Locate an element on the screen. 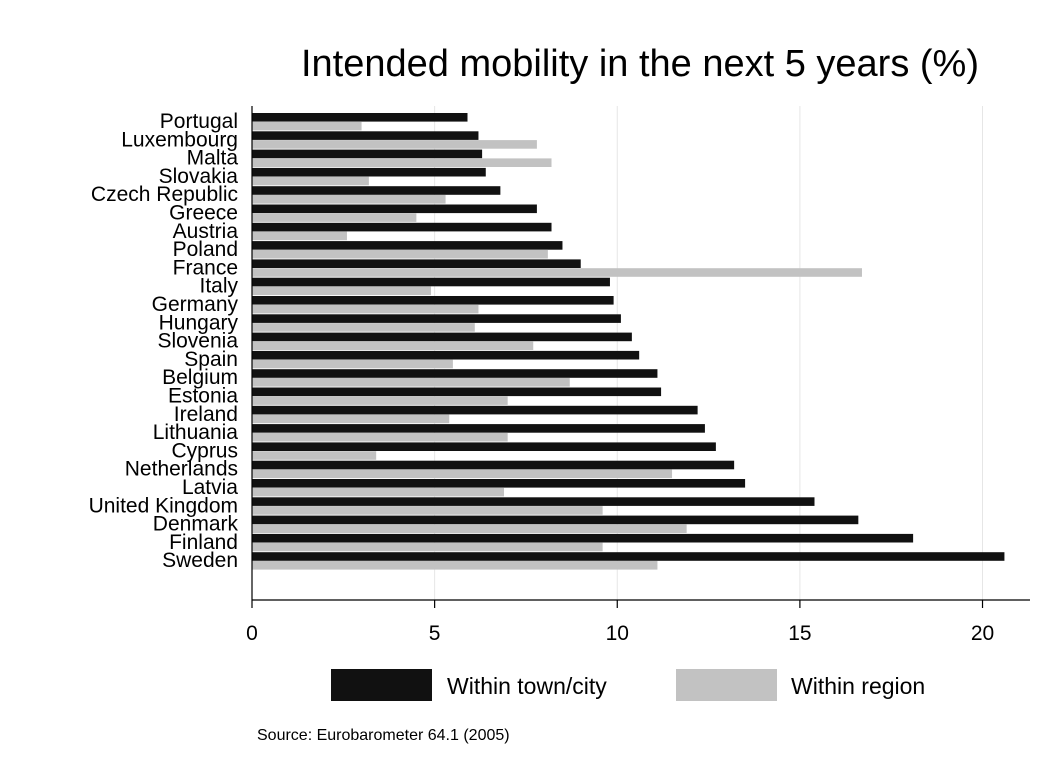 Image resolution: width=1047 pixels, height=774 pixels. x-tick-label: 10 is located at coordinates (617, 633).